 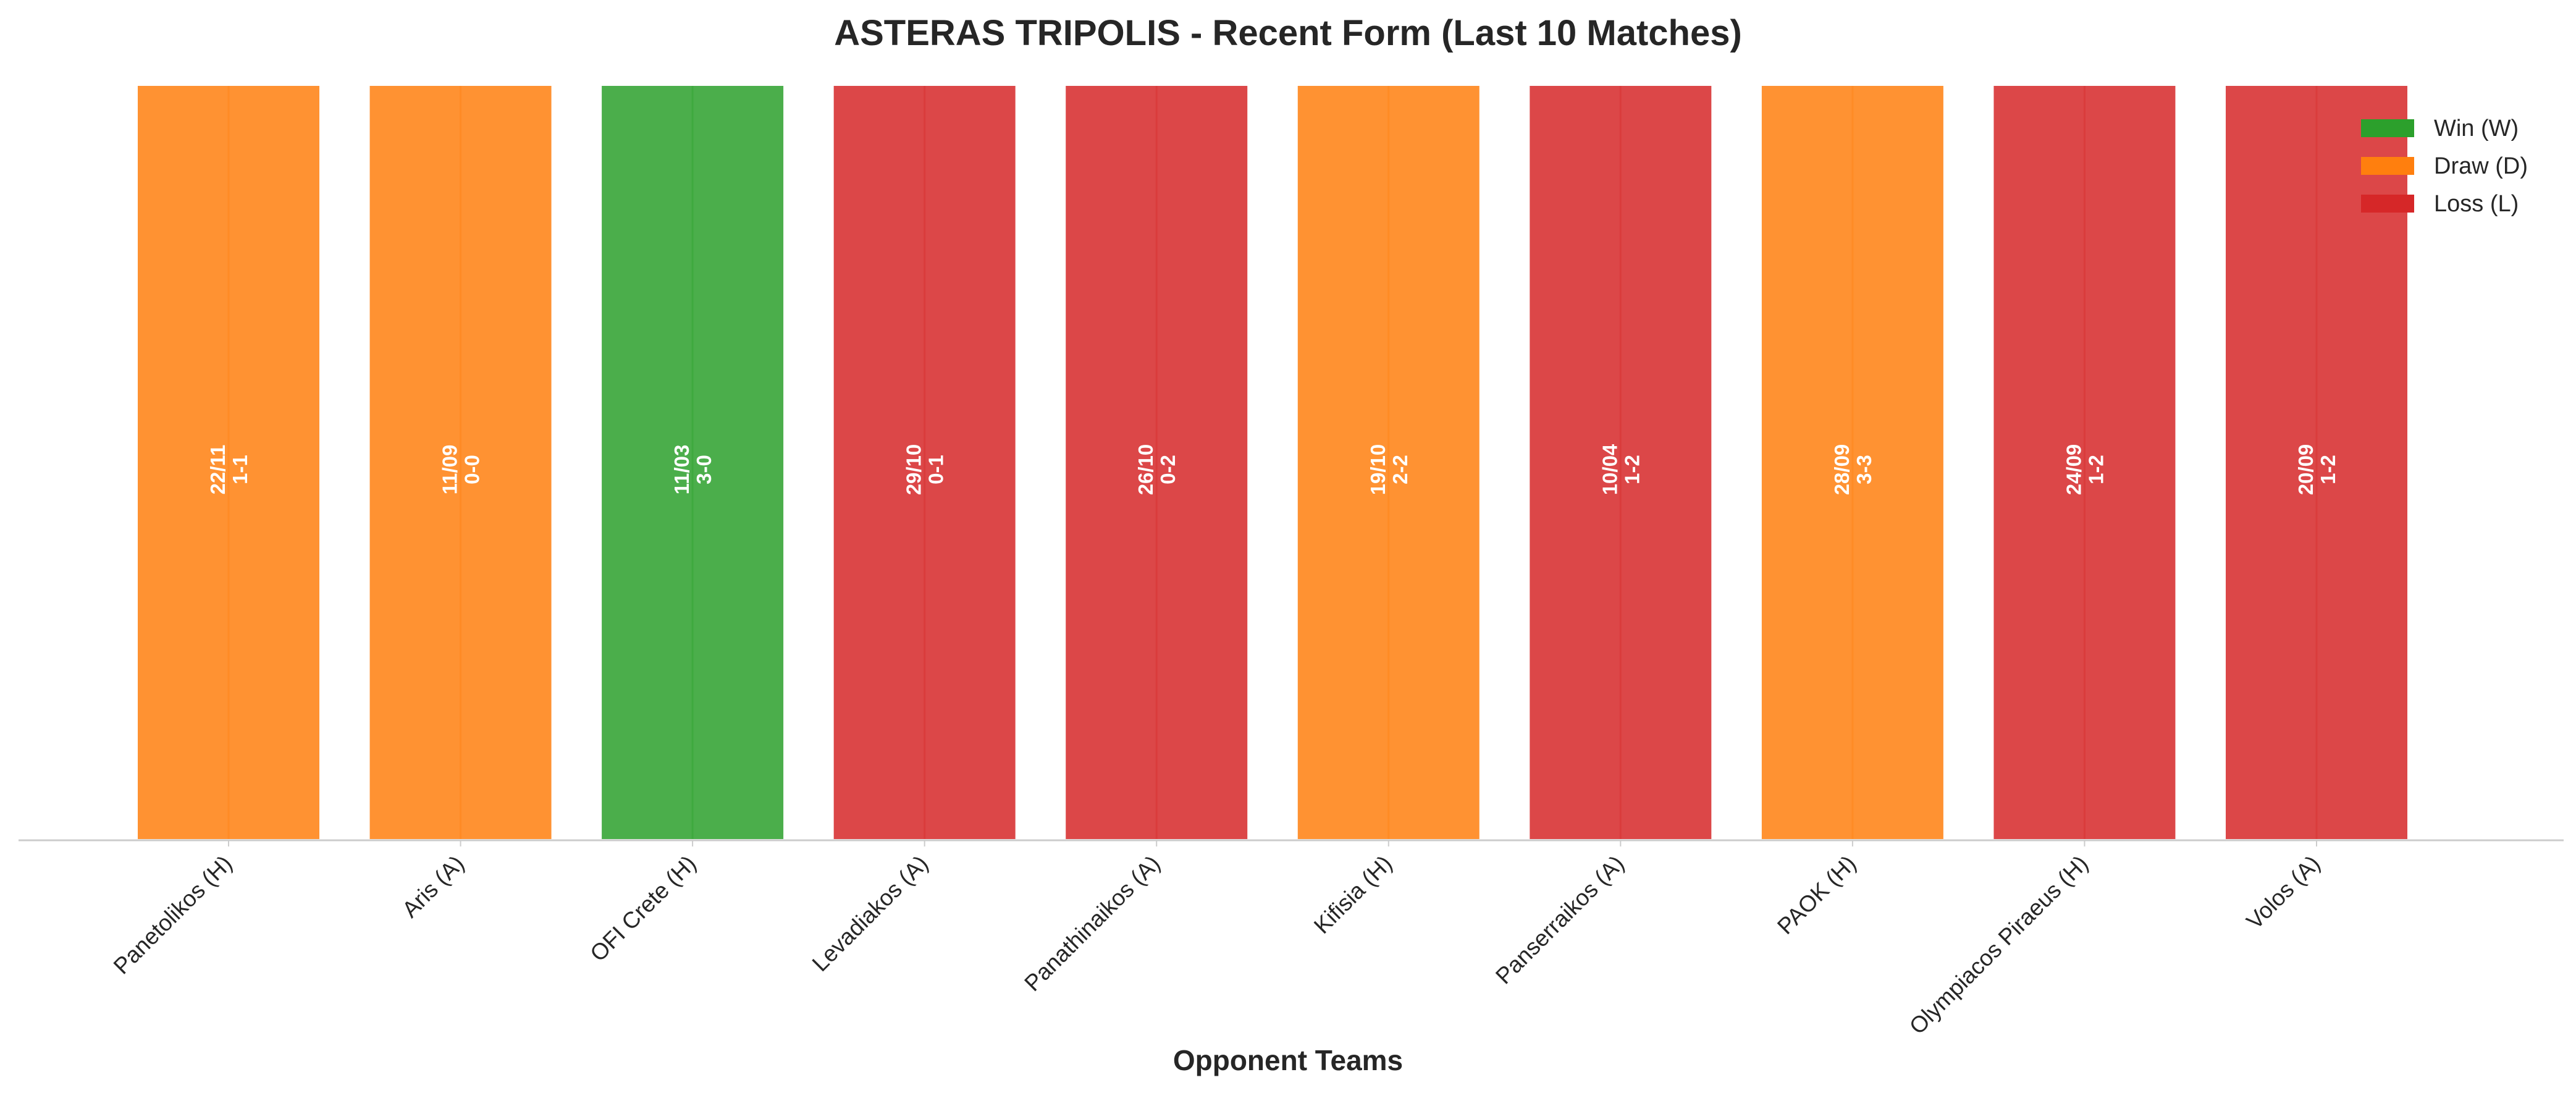 What do you see at coordinates (2073, 470) in the screenshot?
I see `bar-date: 24/09` at bounding box center [2073, 470].